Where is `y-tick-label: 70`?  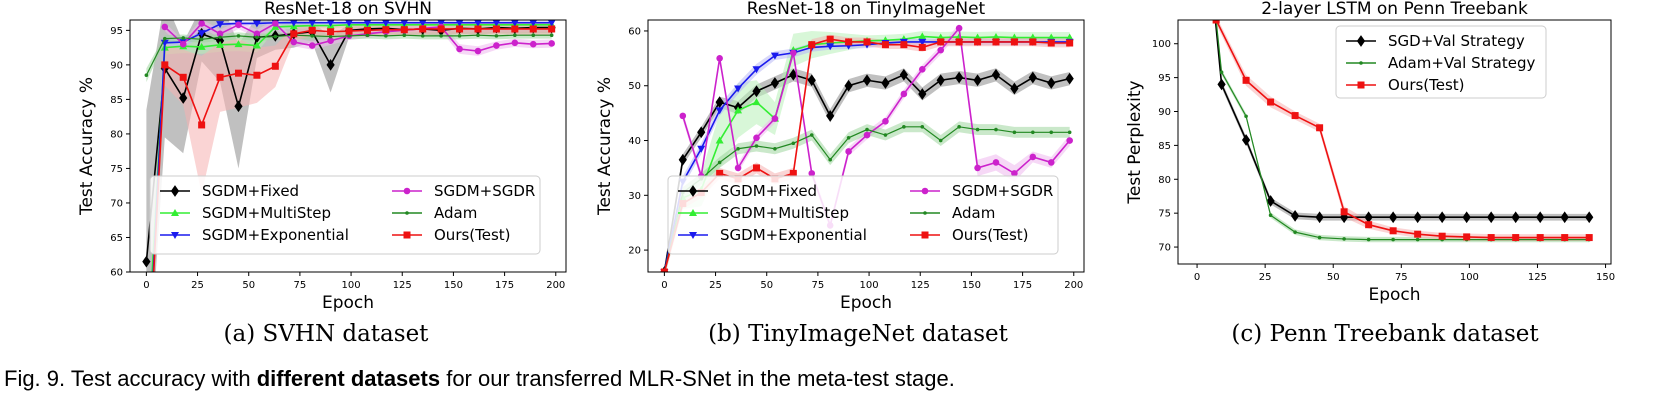 y-tick-label: 70 is located at coordinates (116, 203).